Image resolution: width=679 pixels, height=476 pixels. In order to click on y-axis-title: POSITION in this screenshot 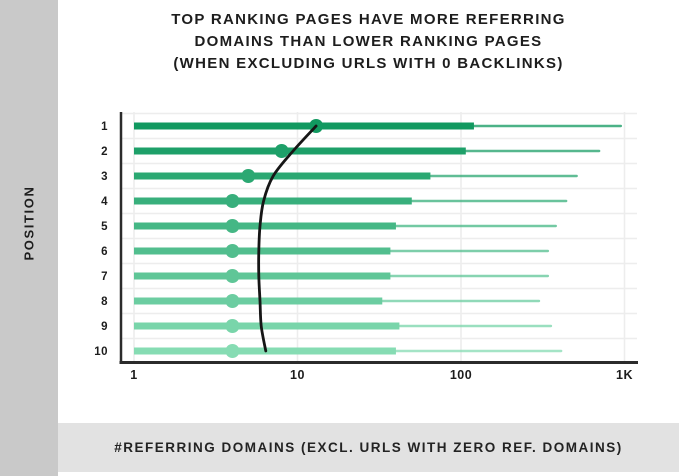, I will do `click(29, 223)`.